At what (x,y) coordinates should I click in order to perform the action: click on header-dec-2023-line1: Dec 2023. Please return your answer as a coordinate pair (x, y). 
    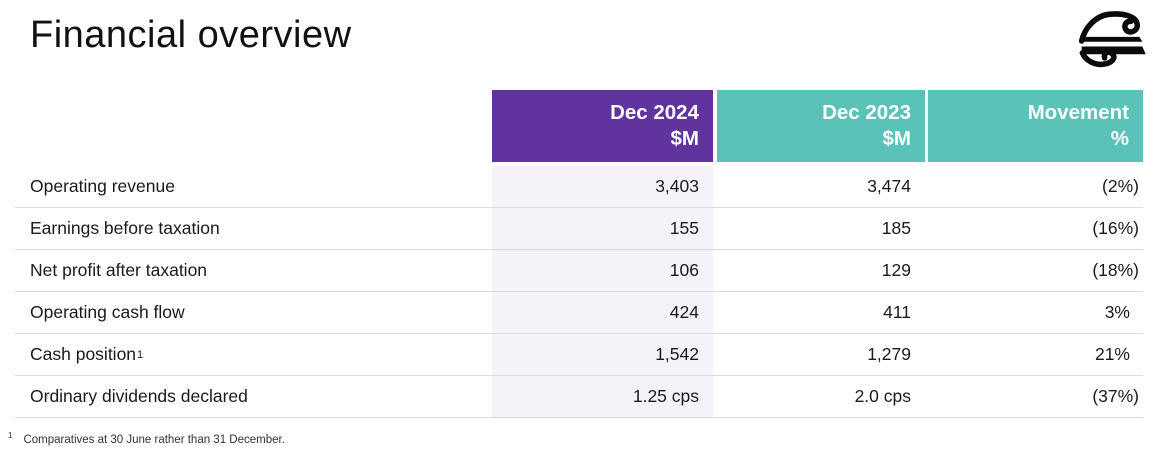
    Looking at the image, I should click on (866, 112).